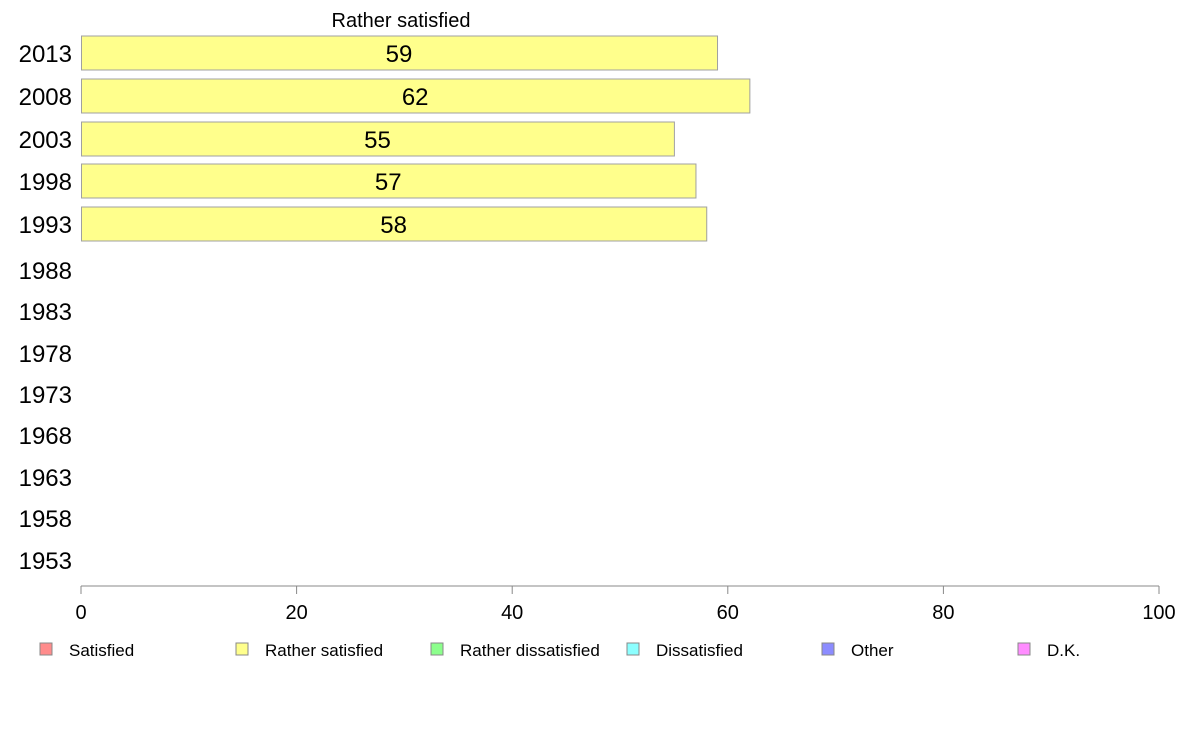 The width and height of the screenshot is (1188, 736). I want to click on bar-value-label: 62, so click(415, 97).